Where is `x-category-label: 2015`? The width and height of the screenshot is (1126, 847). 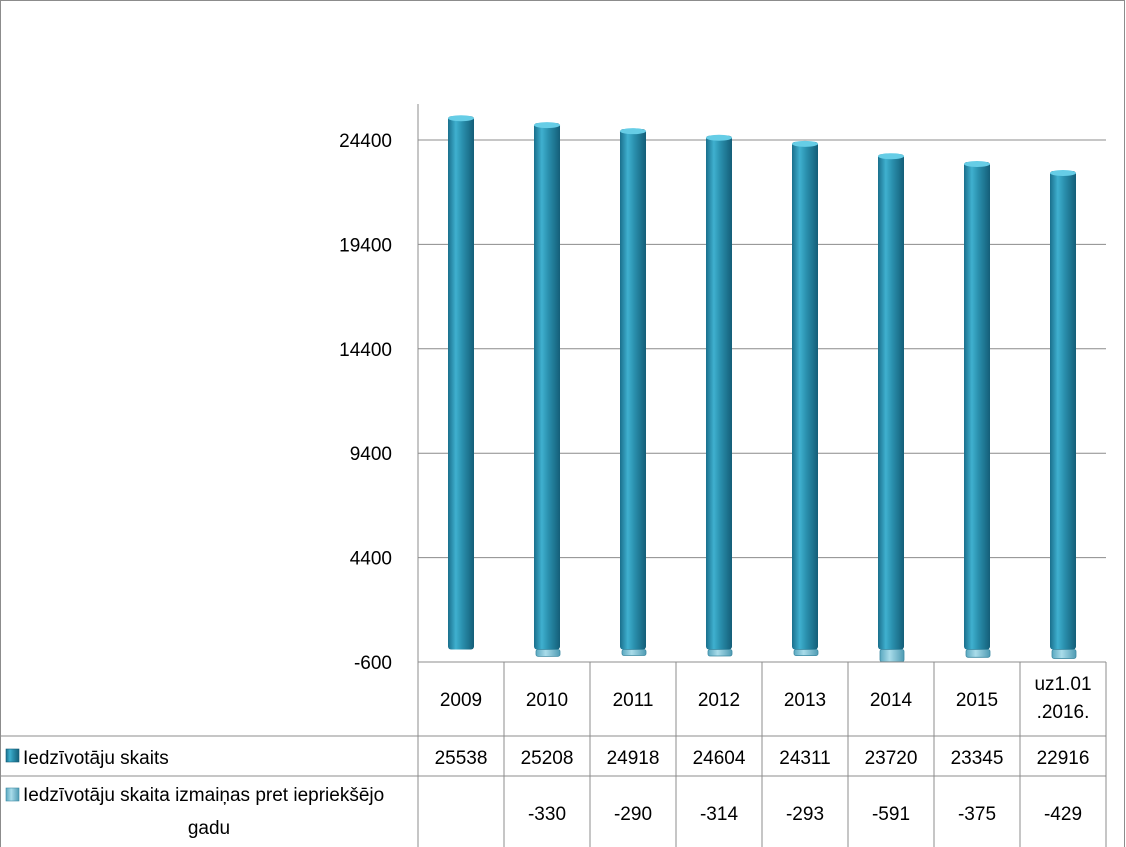
x-category-label: 2015 is located at coordinates (977, 700).